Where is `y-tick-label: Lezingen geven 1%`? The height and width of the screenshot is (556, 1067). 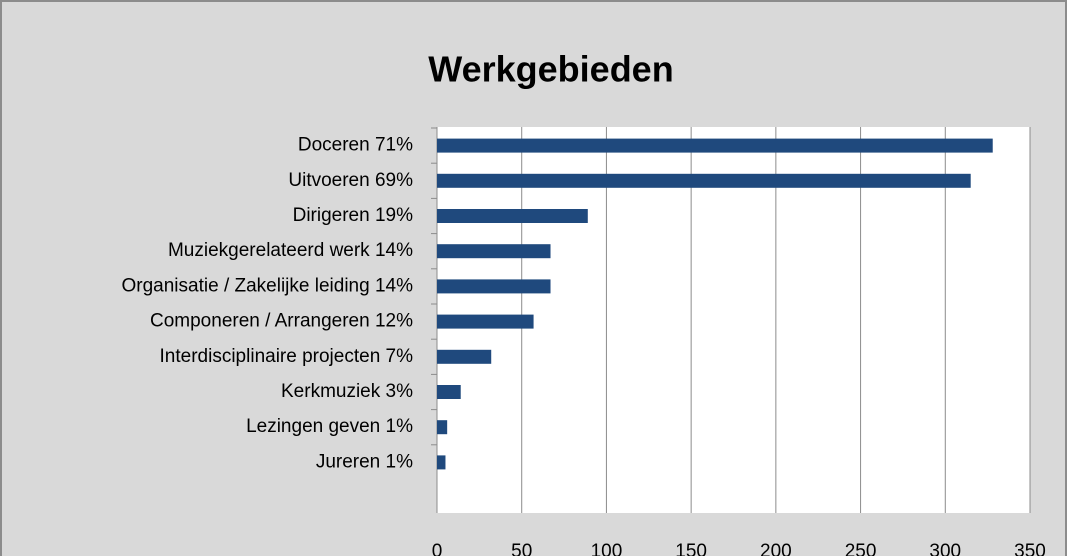
y-tick-label: Lezingen geven 1% is located at coordinates (329, 426).